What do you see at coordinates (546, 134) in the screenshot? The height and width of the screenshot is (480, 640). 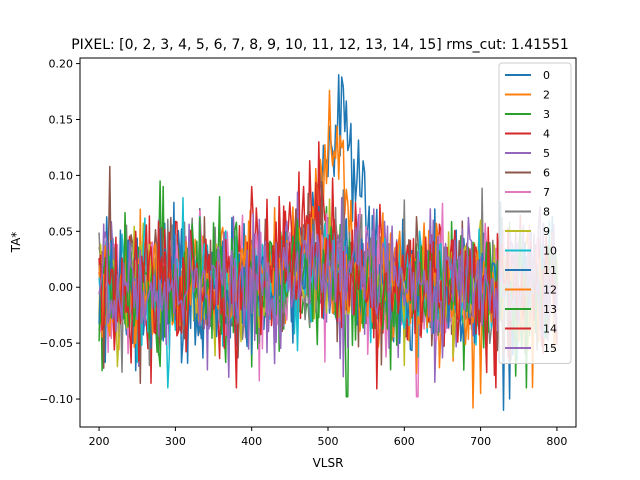 I see `legend-label: 4` at bounding box center [546, 134].